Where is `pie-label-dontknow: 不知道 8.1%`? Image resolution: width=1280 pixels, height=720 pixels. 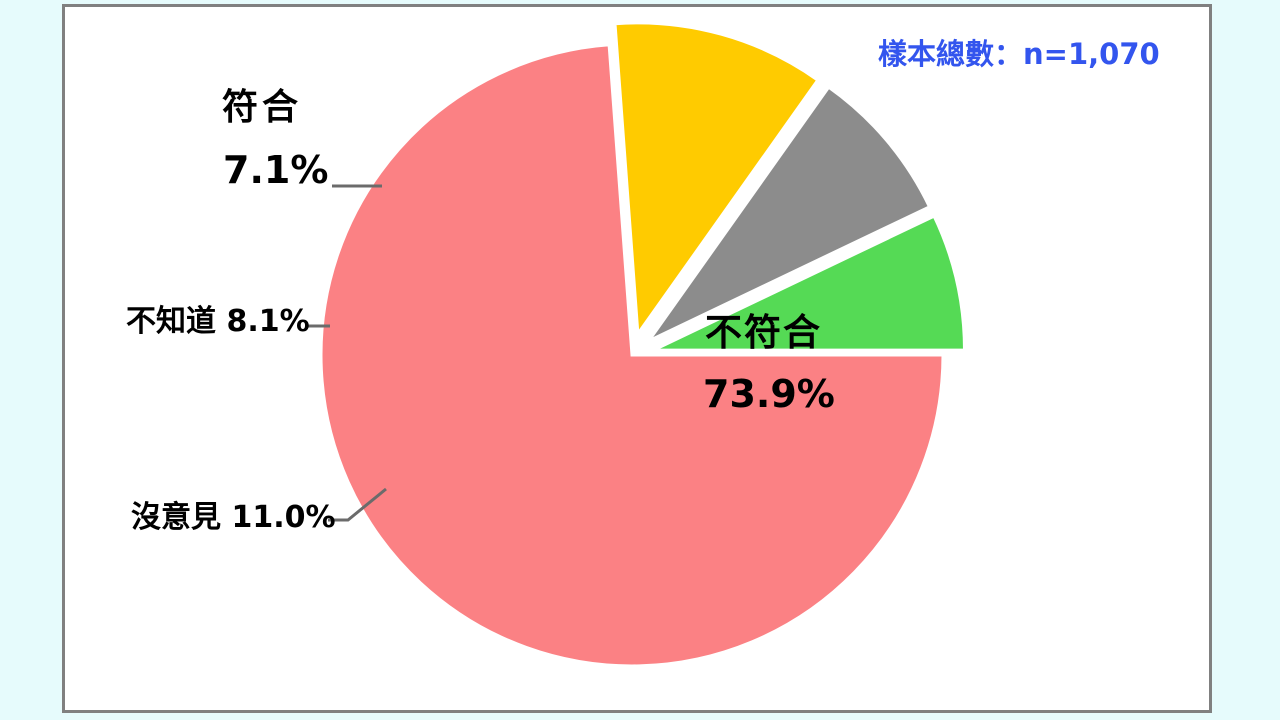 pie-label-dontknow: 不知道 8.1% is located at coordinates (218, 321).